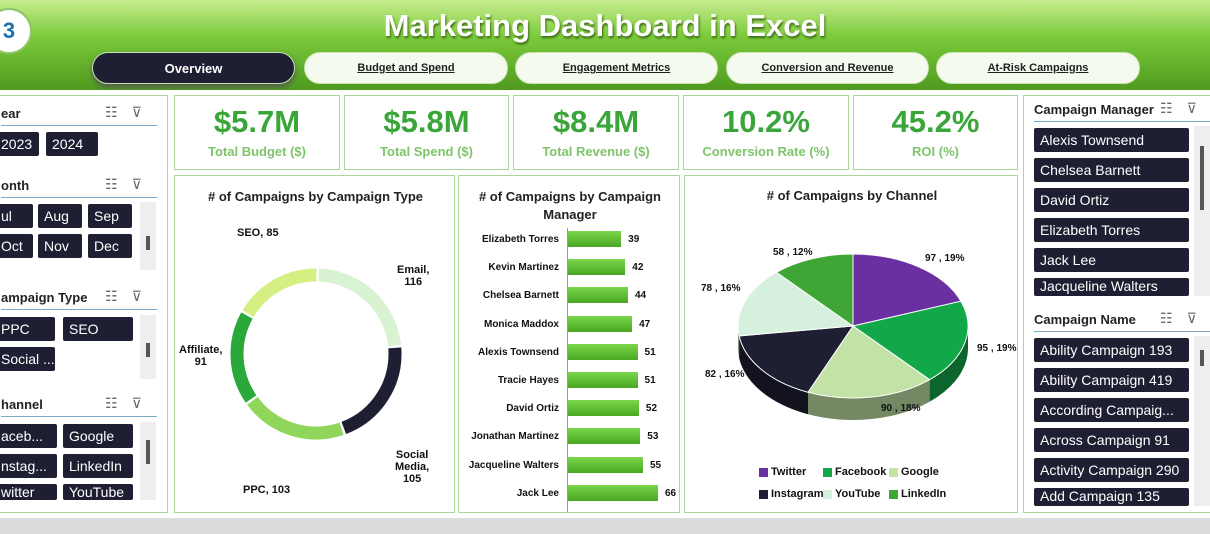  Describe the element at coordinates (596, 132) in the screenshot. I see `kpi-total-revenue: $8.4M Total Revenue ($)` at that location.